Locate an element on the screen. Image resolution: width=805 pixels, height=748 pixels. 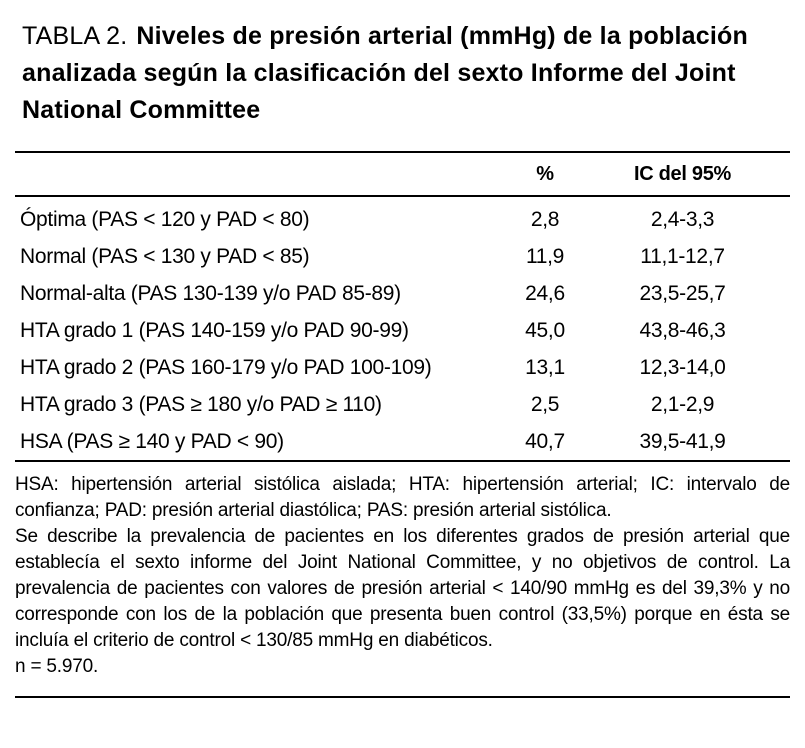
row-ci: 2,1-2,9 is located at coordinates (682, 404).